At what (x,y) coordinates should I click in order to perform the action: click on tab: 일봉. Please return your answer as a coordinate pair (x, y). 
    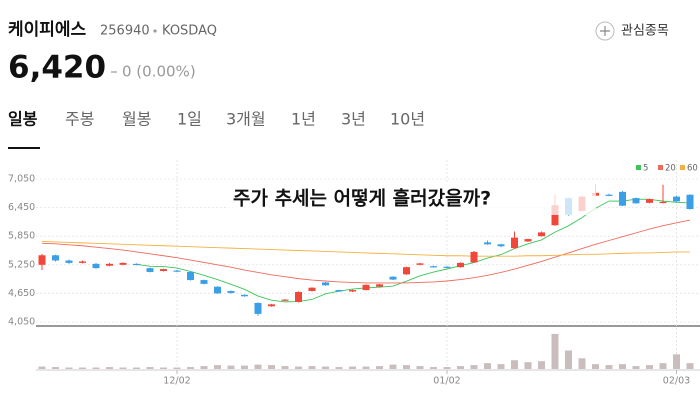
    Looking at the image, I should click on (23, 119).